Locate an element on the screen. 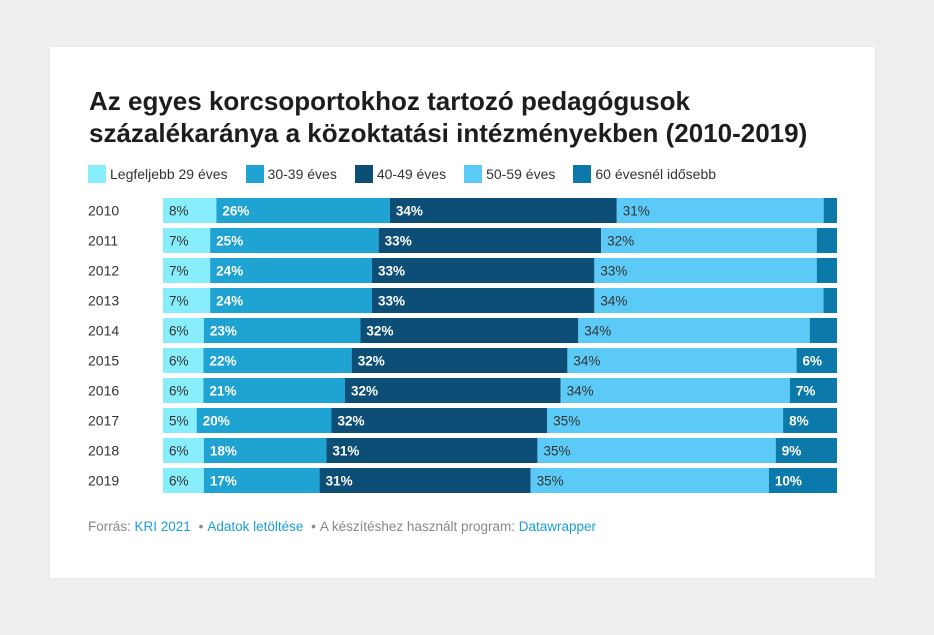  download-data-link: Adatok letöltése is located at coordinates (255, 526).